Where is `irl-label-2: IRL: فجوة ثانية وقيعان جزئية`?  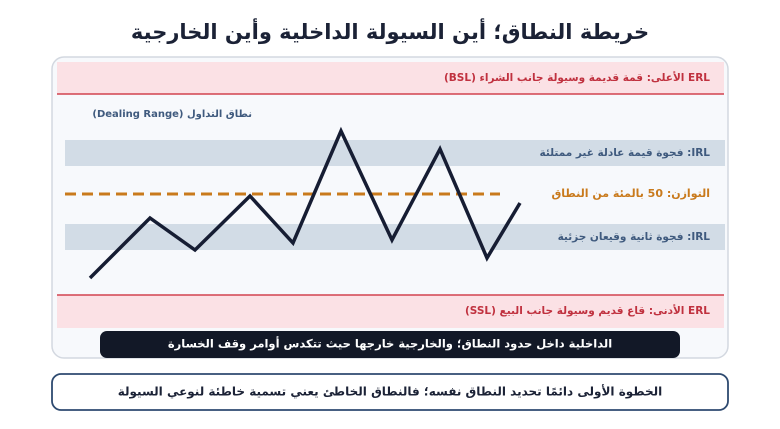 irl-label-2: IRL: فجوة ثانية وقيعان جزئية is located at coordinates (634, 237).